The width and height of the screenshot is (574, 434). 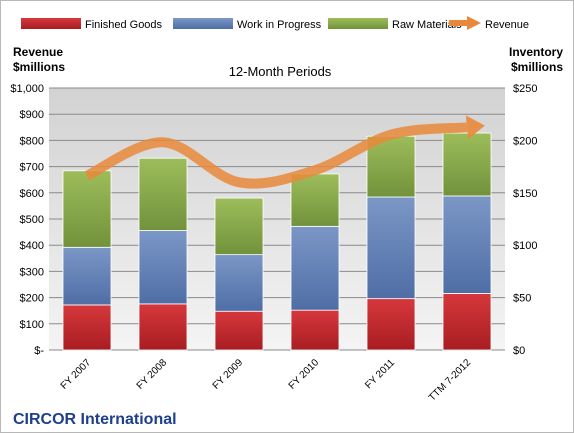 I want to click on x-tick-label: FY 2008, so click(x=152, y=374).